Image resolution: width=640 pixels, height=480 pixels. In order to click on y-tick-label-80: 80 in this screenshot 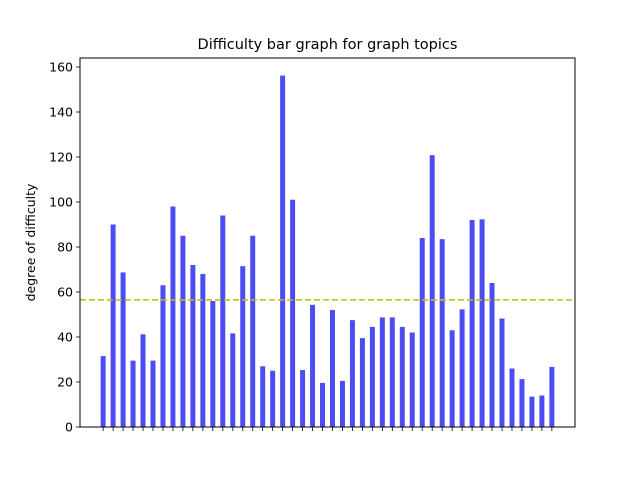, I will do `click(65, 247)`.